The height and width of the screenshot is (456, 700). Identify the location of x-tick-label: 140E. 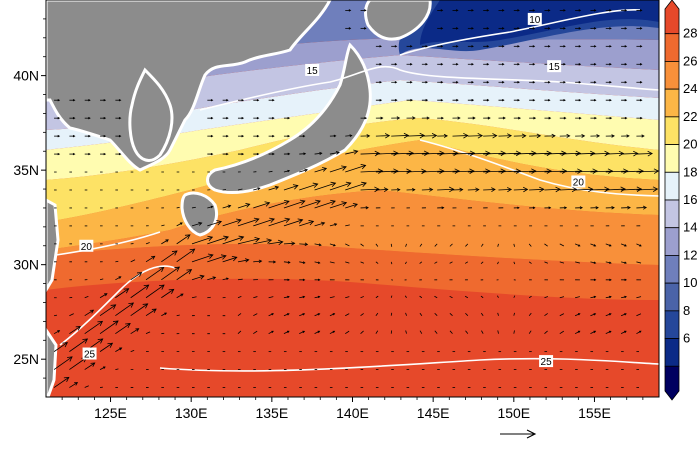
(352, 413).